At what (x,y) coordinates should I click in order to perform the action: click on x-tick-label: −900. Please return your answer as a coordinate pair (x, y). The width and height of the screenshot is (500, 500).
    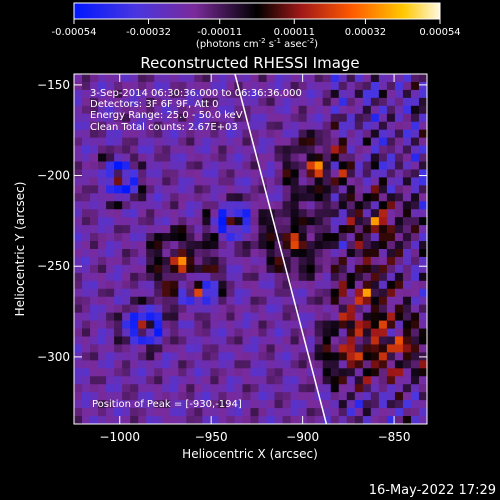
    Looking at the image, I should click on (302, 437).